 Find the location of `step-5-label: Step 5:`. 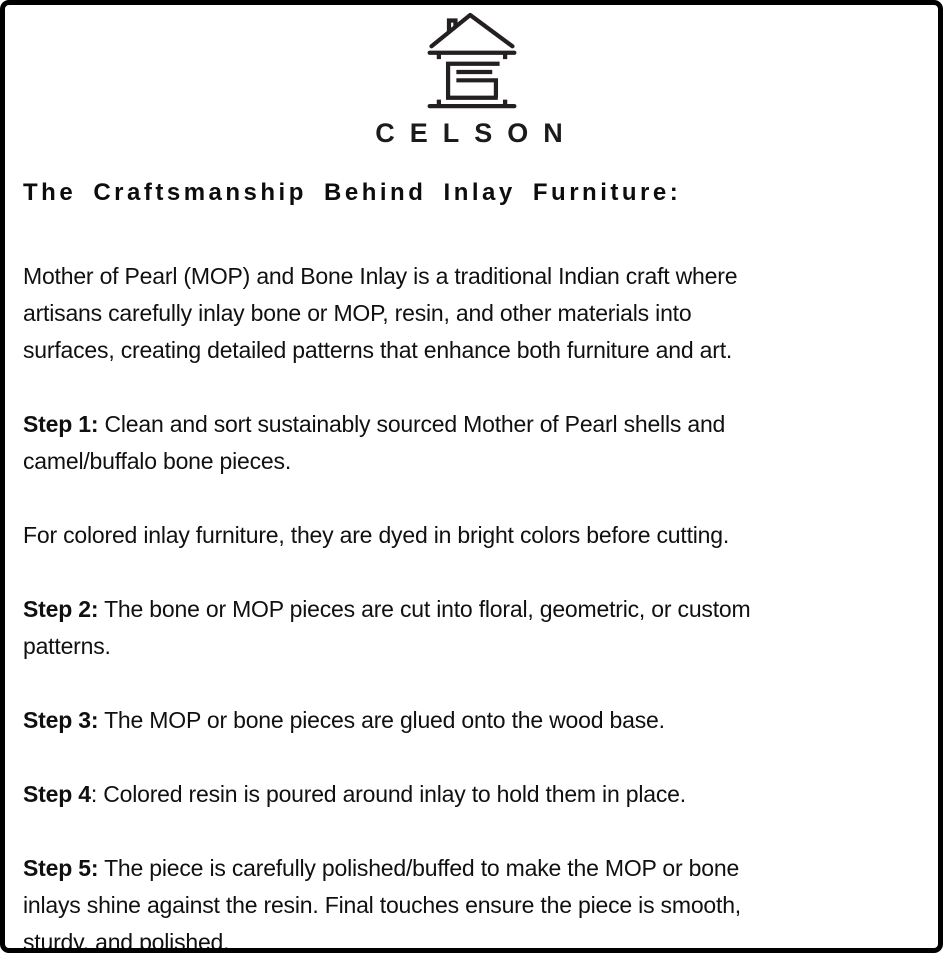

step-5-label: Step 5: is located at coordinates (61, 868).